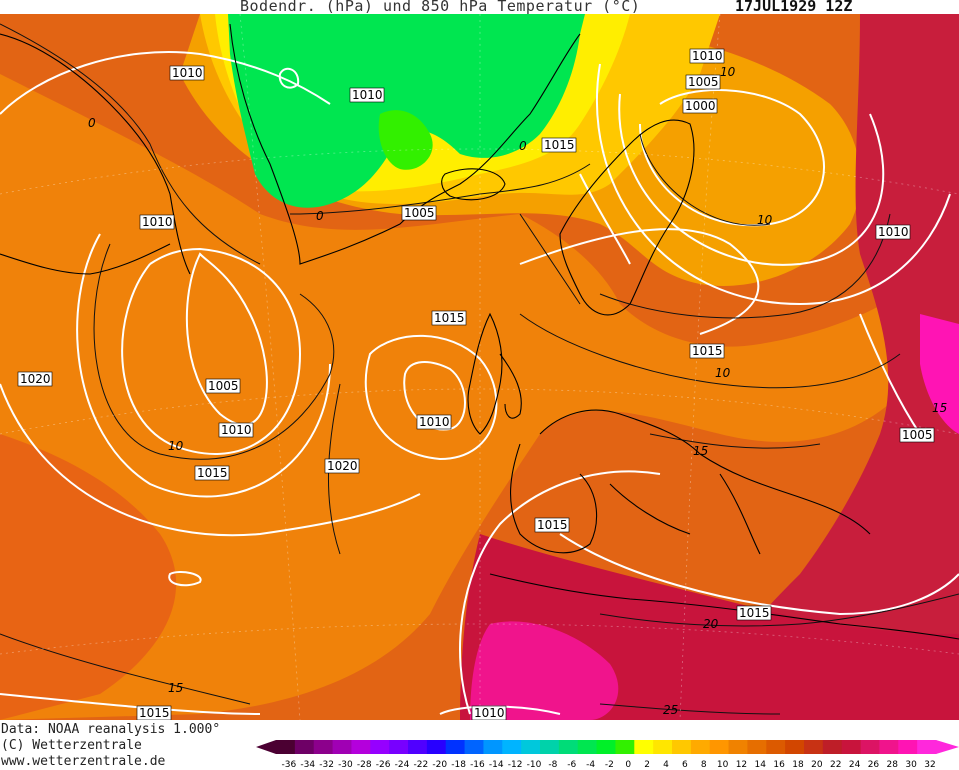 This screenshot has height=770, width=959. What do you see at coordinates (406, 111) in the screenshot?
I see `temperature-field-green` at bounding box center [406, 111].